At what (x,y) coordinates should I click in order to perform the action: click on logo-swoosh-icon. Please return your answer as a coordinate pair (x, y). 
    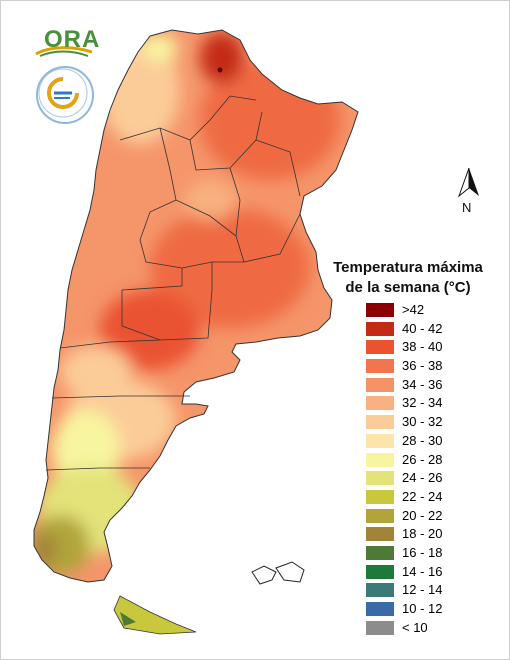
    Looking at the image, I should click on (64, 51).